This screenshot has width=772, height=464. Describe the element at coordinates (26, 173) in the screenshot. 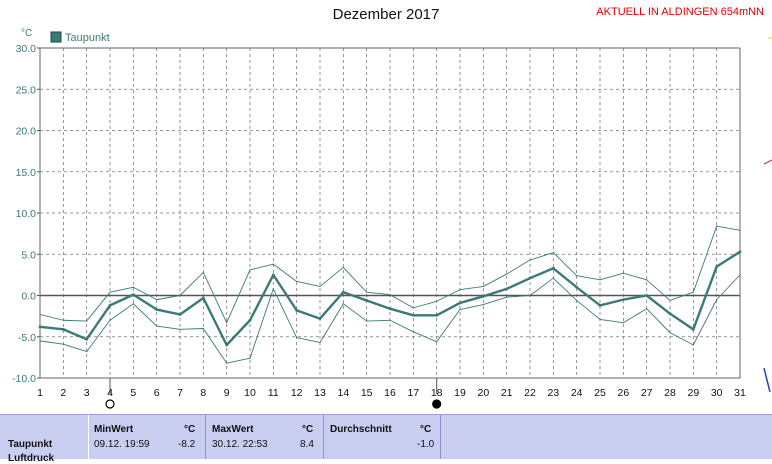

I see `y-tick-label: 15.0` at that location.